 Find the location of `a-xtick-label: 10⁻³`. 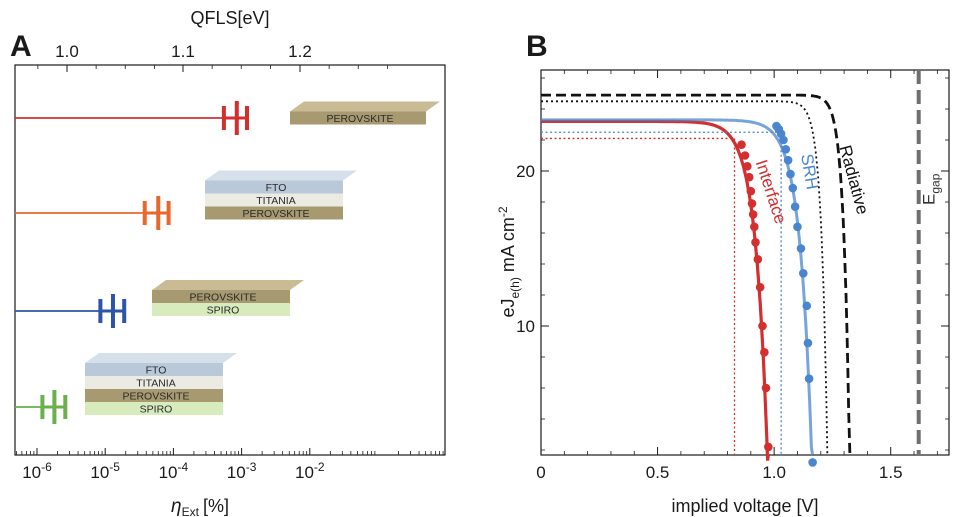

a-xtick-label: 10⁻³ is located at coordinates (242, 471).